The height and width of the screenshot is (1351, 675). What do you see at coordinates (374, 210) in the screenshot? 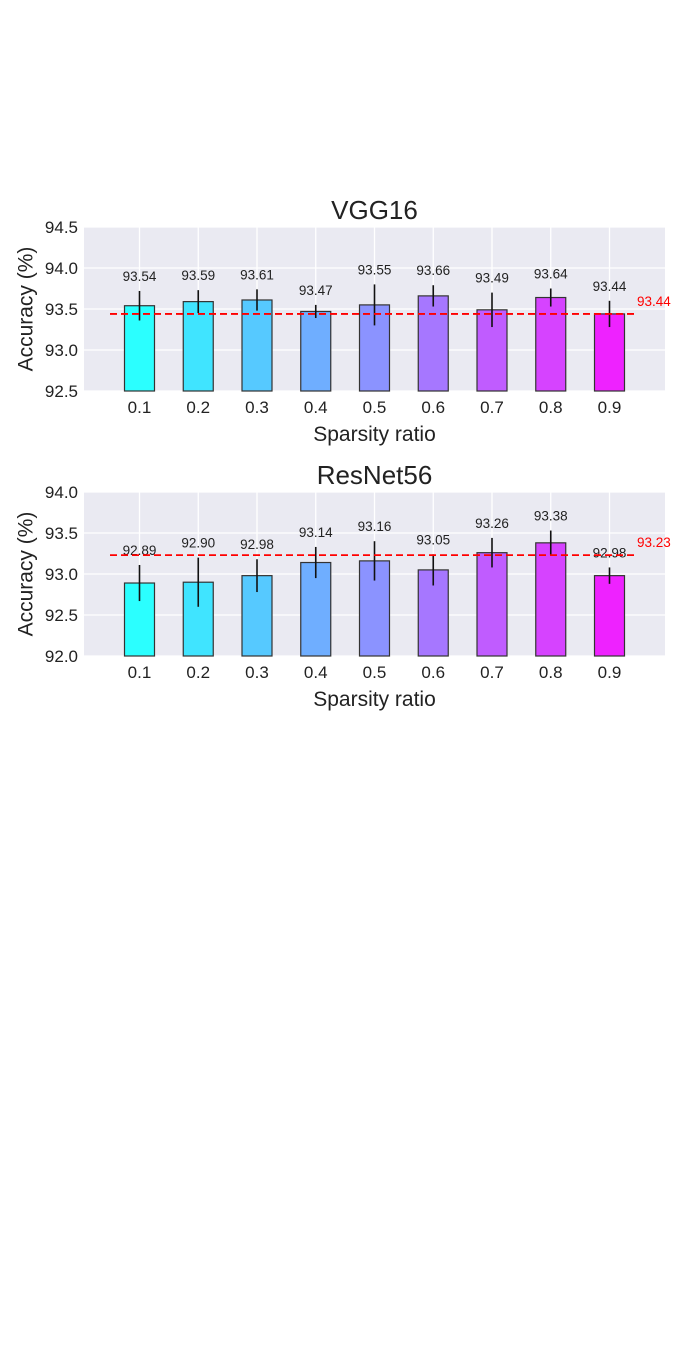
I see `chart-title: VGG16` at bounding box center [374, 210].